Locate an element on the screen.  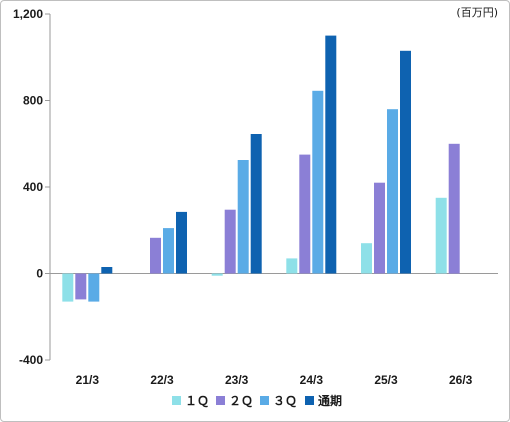
y-tick-label: -400 is located at coordinates (31, 360).